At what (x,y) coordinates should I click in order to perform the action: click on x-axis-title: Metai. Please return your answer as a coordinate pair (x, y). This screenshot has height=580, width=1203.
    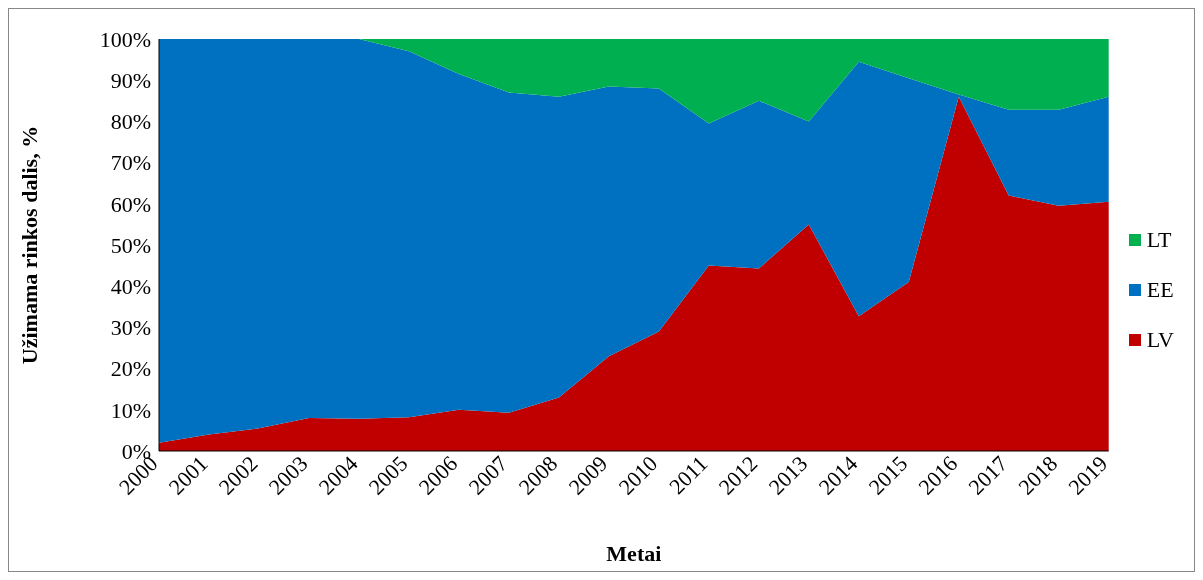
    Looking at the image, I should click on (634, 553).